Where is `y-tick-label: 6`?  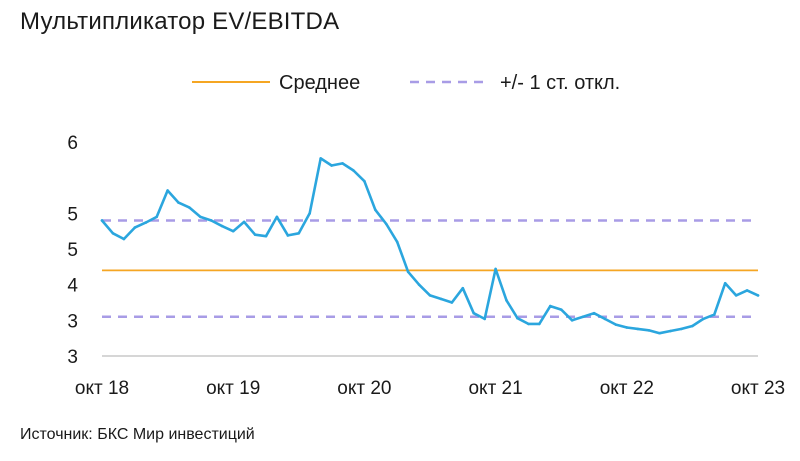 y-tick-label: 6 is located at coordinates (72, 143).